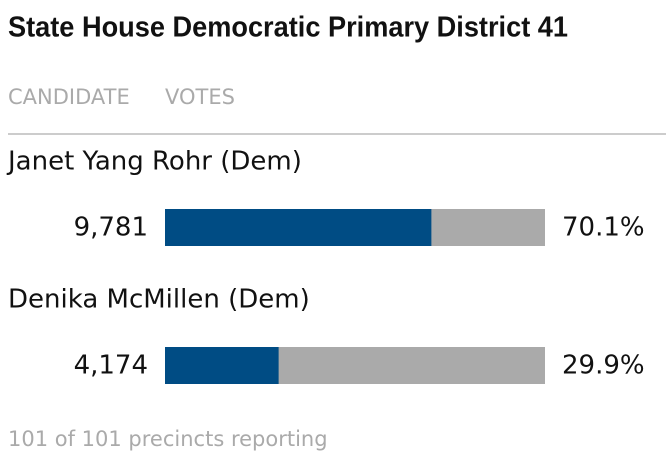  Describe the element at coordinates (168, 439) in the screenshot. I see `footnote: 101 of 101 precincts reporting` at that location.